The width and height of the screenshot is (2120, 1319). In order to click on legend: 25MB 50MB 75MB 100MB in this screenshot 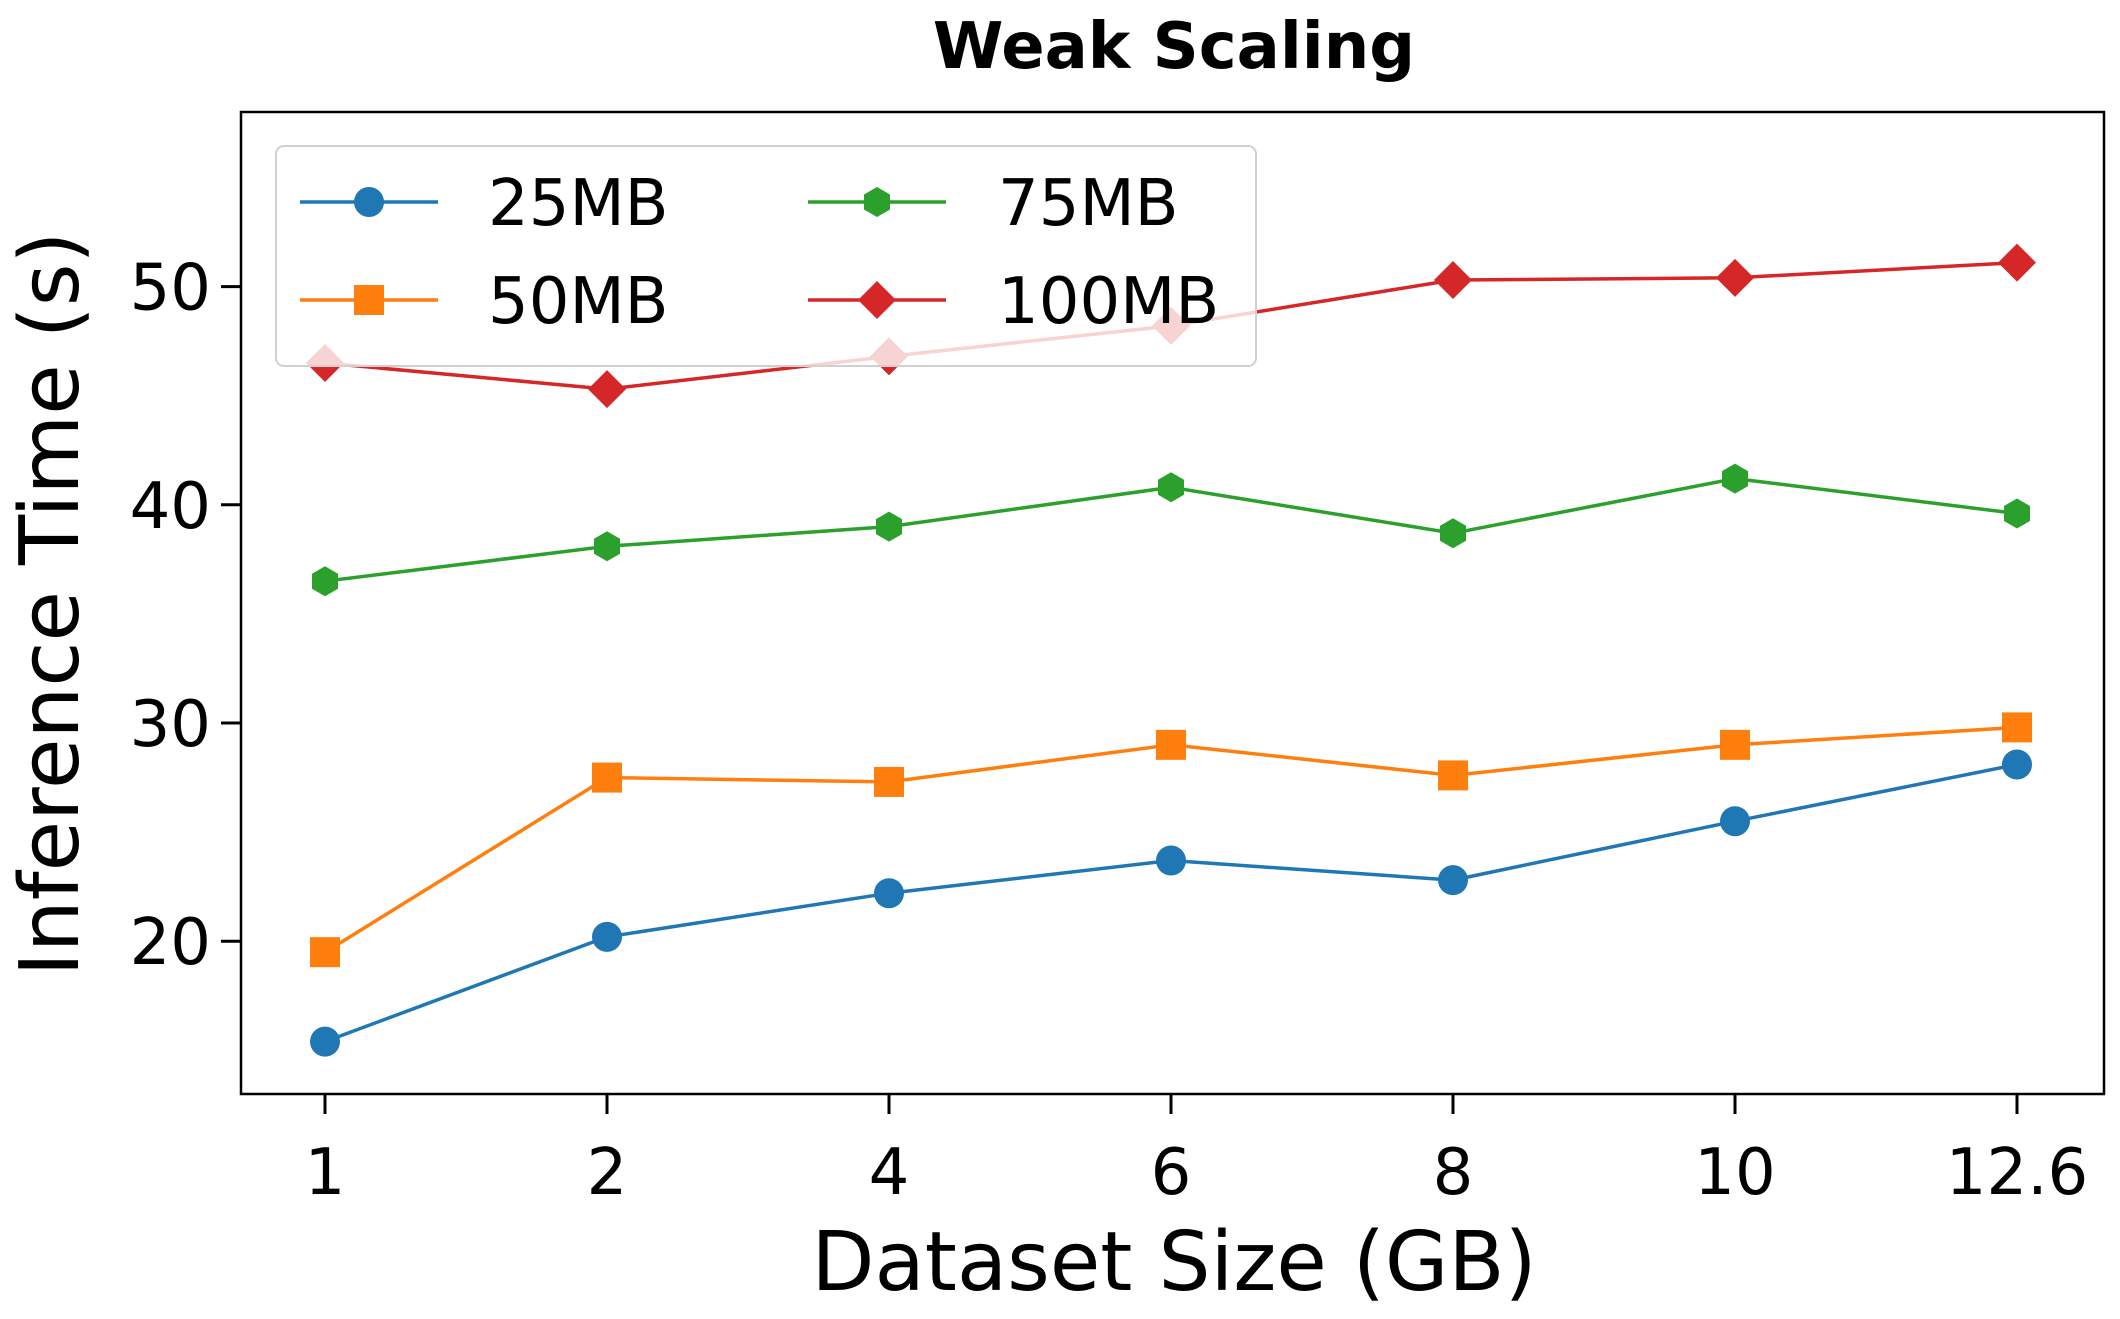, I will do `click(766, 256)`.